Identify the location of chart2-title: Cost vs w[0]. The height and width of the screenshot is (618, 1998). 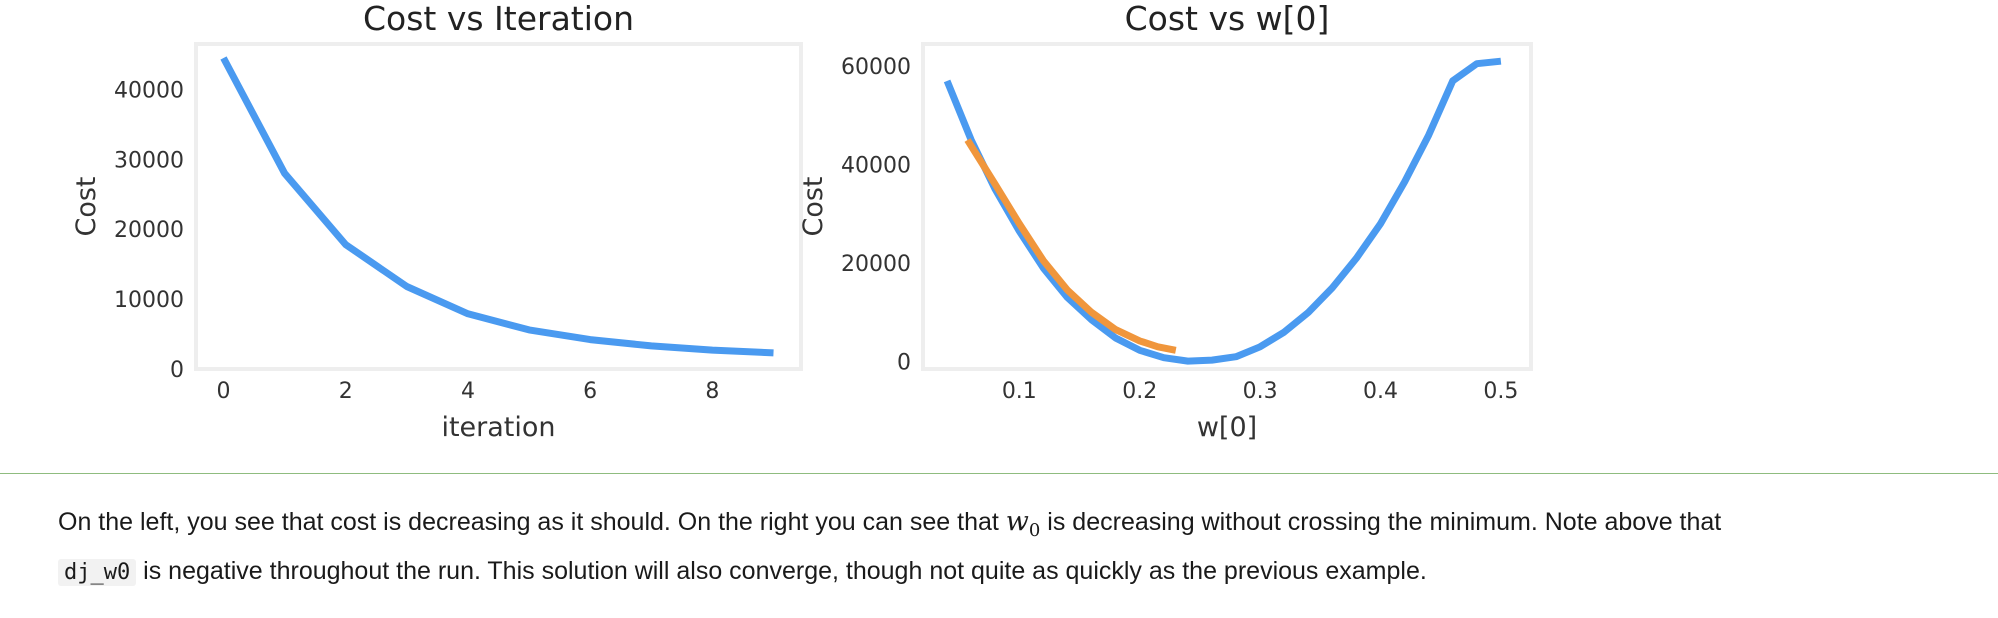
(1227, 19).